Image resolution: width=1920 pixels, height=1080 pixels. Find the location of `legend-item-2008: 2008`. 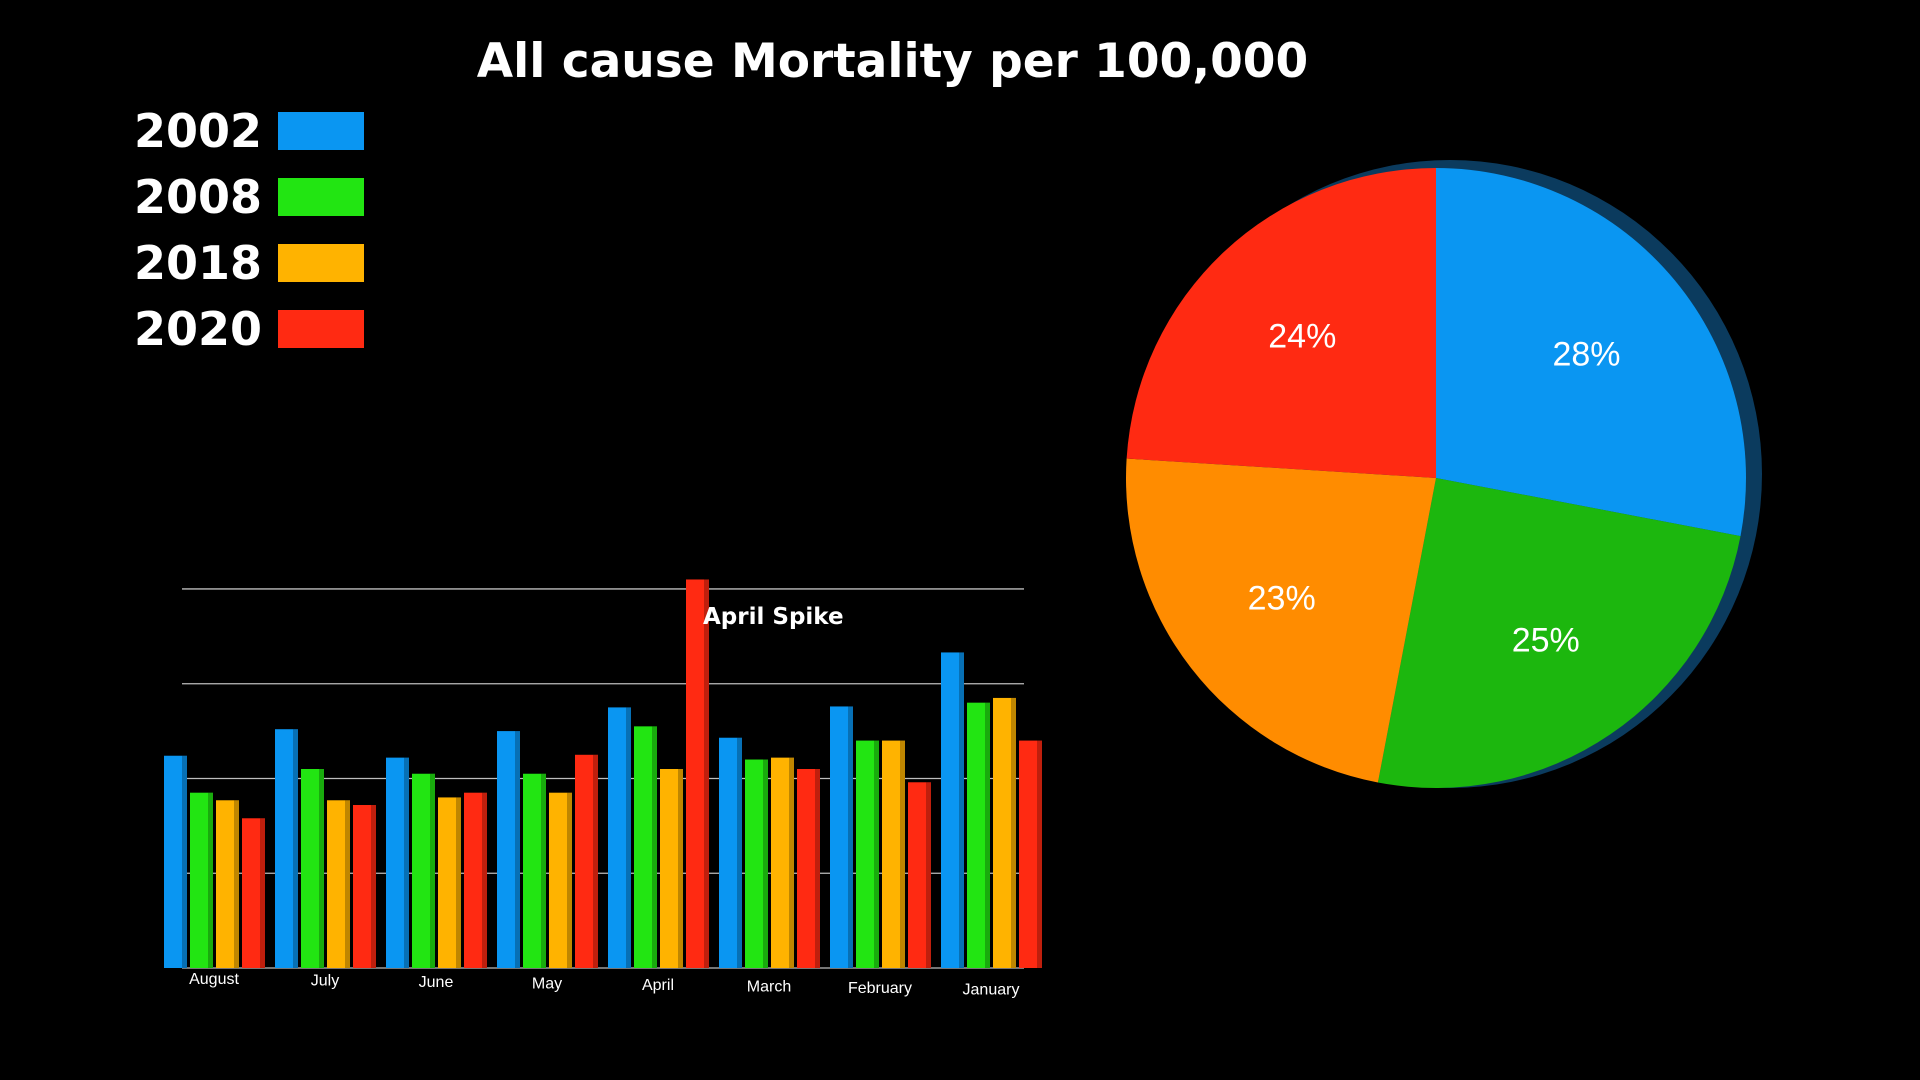

legend-item-2008: 2008 is located at coordinates (249, 197).